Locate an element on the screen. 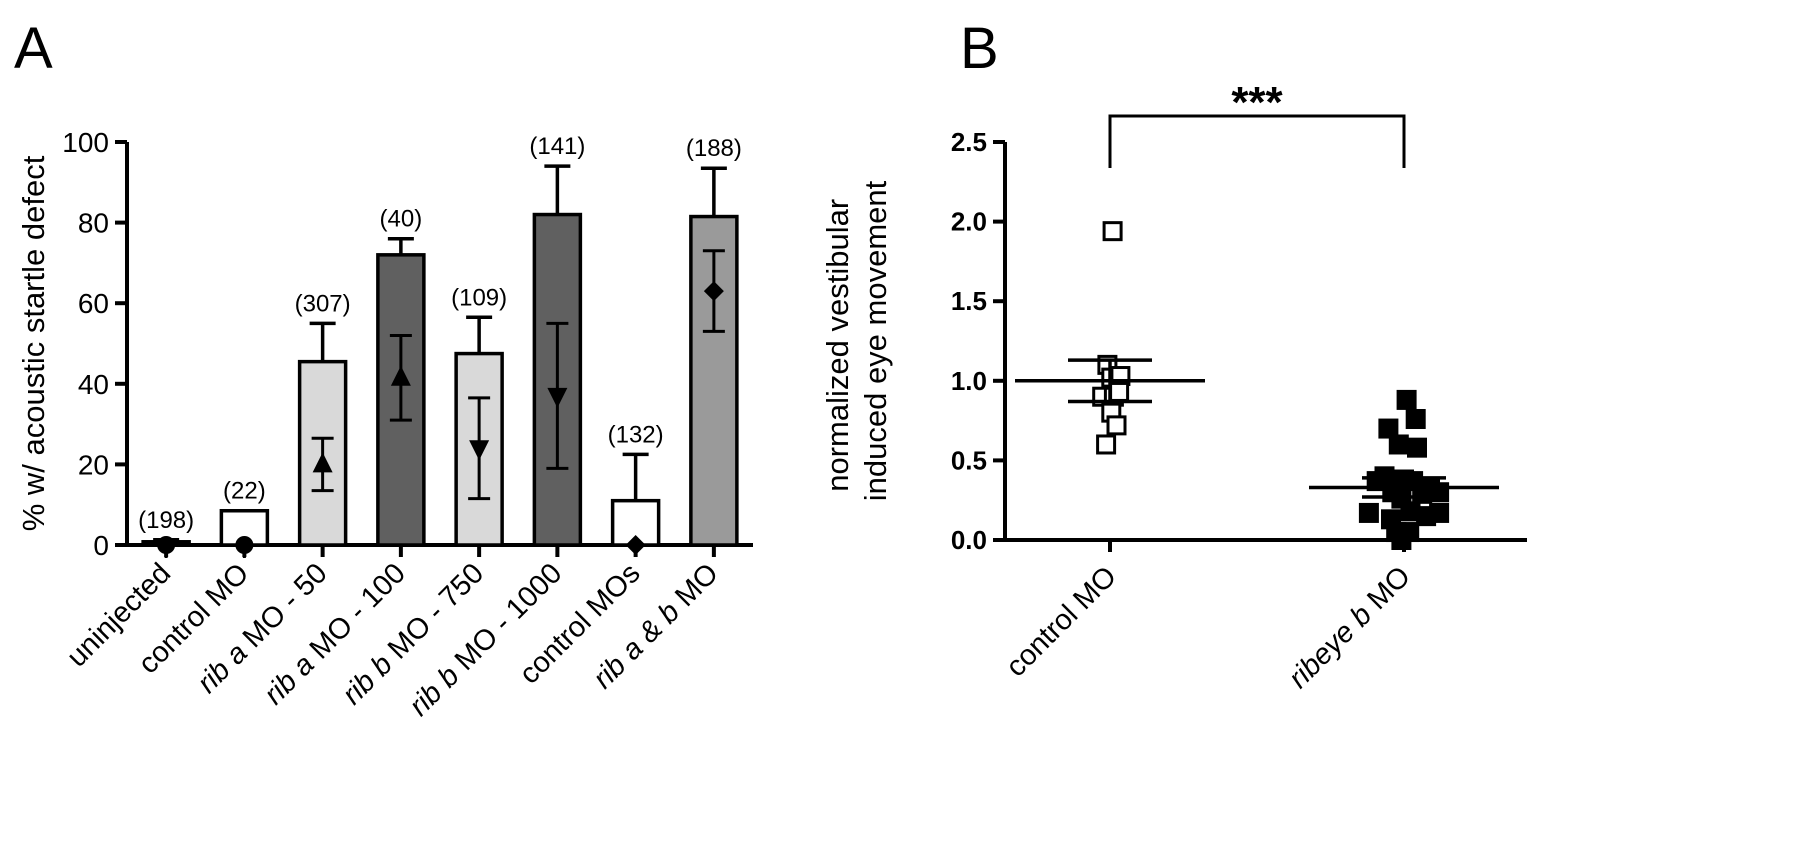  y-axis-label-b-line-1: normalized vestibular is located at coordinates (837, 345).